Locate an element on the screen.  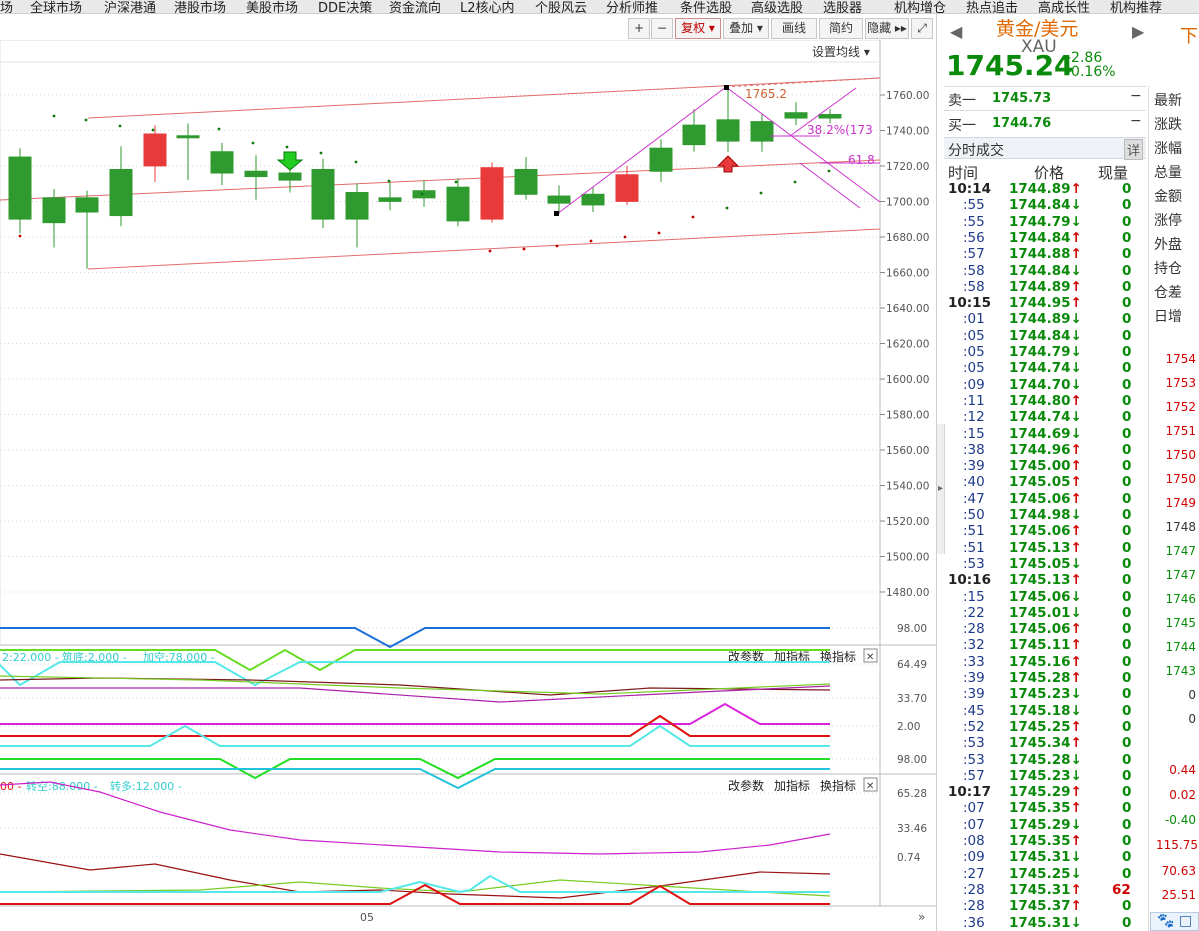
tick-time: :32 is located at coordinates (974, 645).